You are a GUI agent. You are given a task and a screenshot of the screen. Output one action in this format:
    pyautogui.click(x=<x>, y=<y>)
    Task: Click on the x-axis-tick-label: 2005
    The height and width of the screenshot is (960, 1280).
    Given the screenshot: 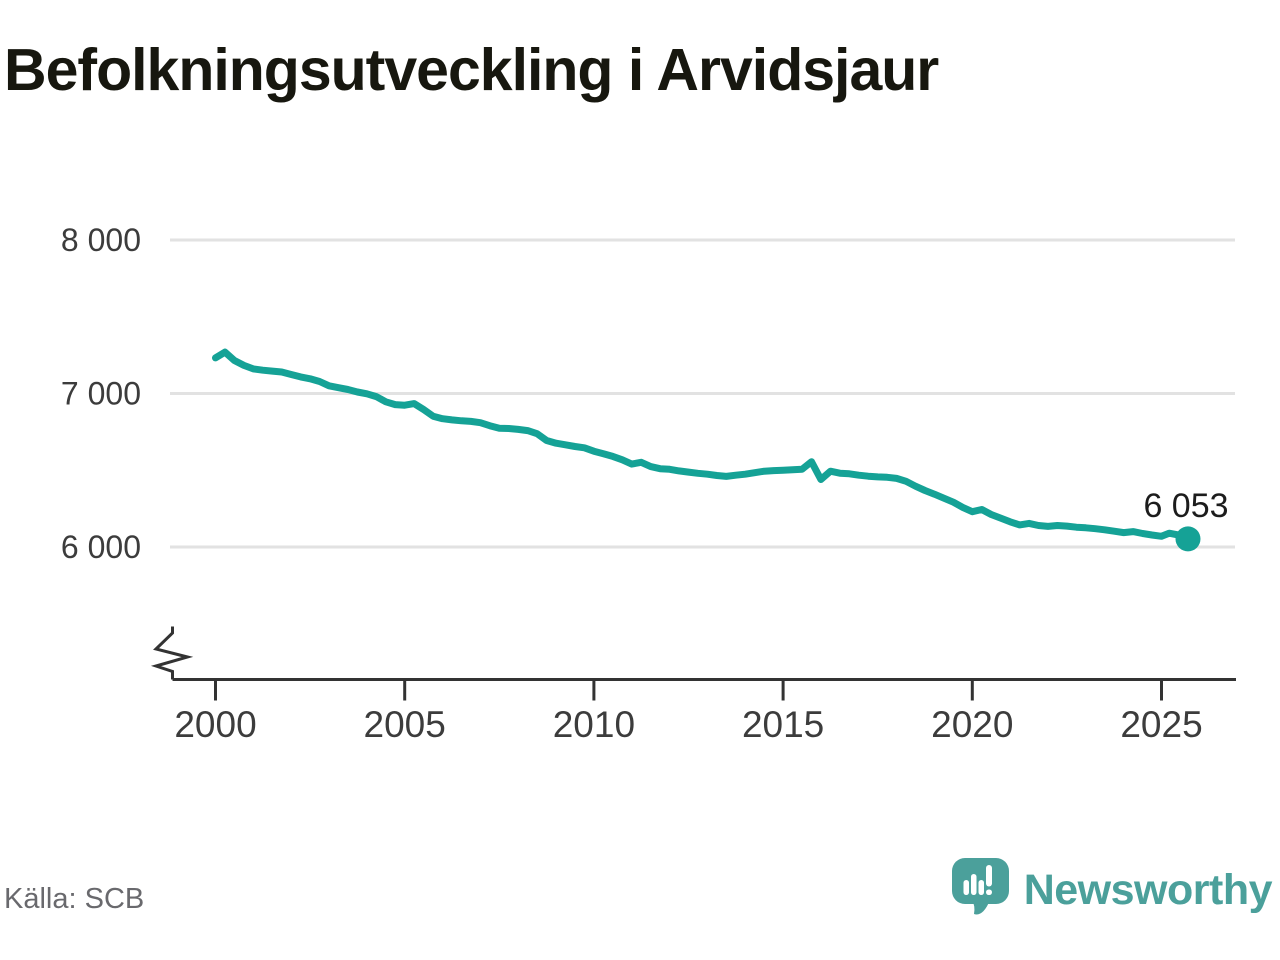 What is the action you would take?
    pyautogui.click(x=405, y=724)
    